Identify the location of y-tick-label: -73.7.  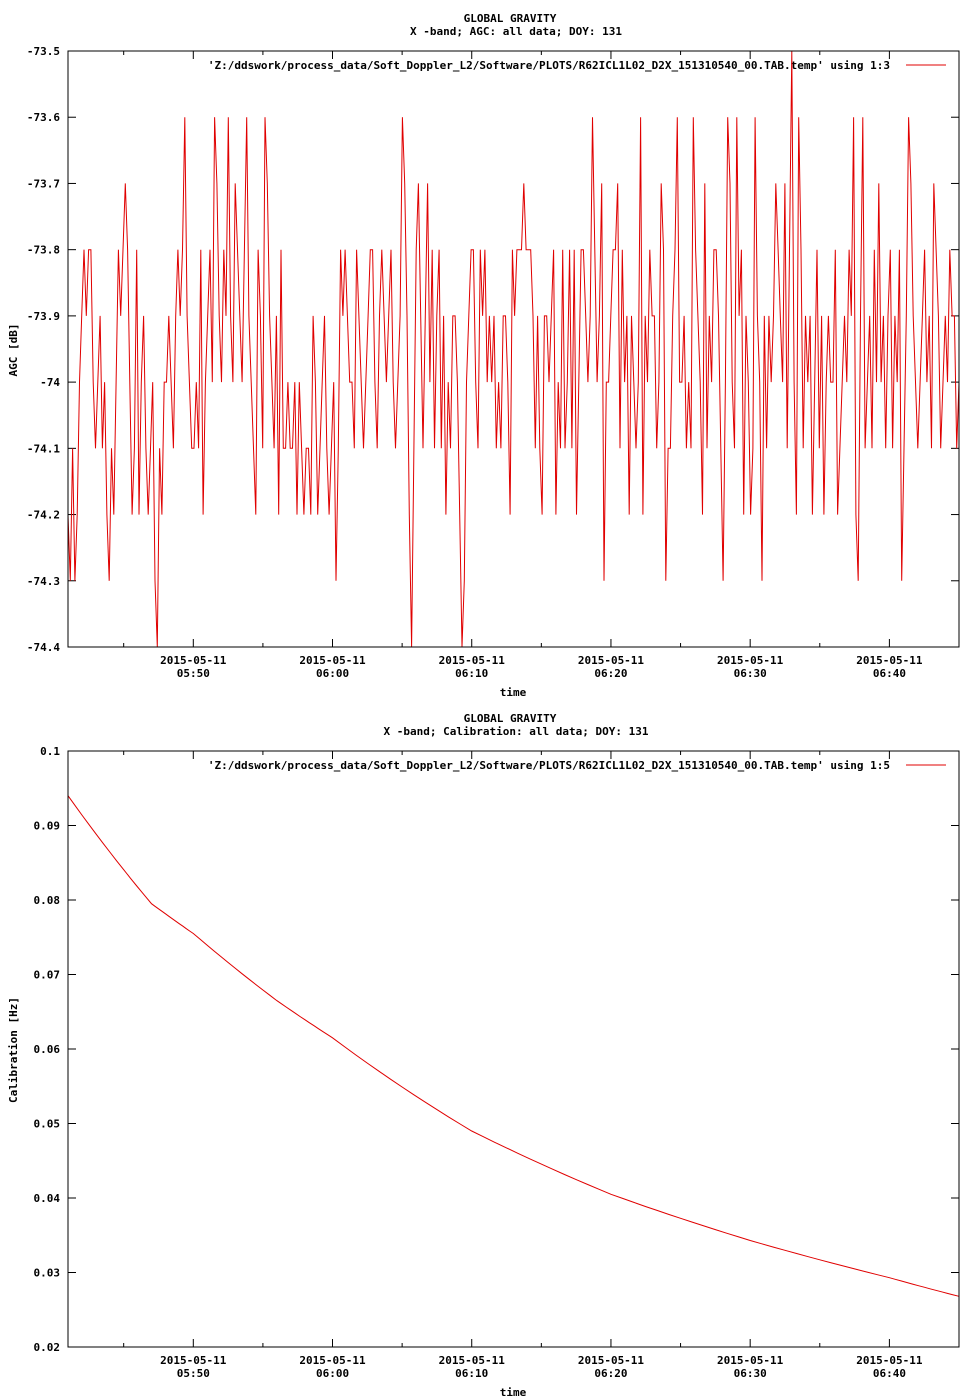
(43, 183).